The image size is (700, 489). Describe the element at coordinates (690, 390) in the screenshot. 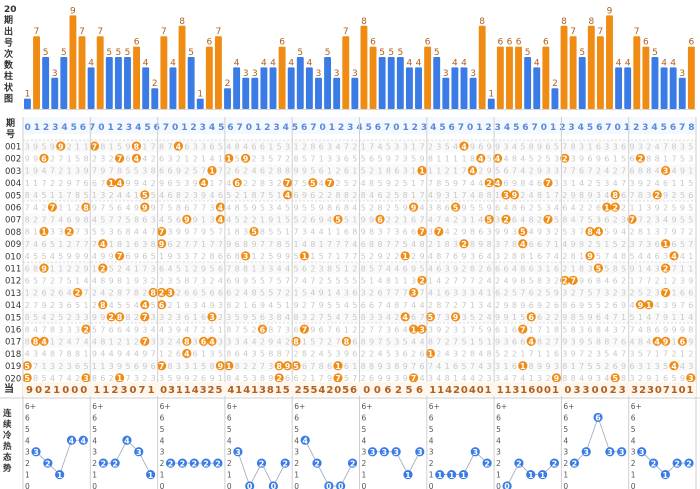

I see `current-digit: 1` at that location.